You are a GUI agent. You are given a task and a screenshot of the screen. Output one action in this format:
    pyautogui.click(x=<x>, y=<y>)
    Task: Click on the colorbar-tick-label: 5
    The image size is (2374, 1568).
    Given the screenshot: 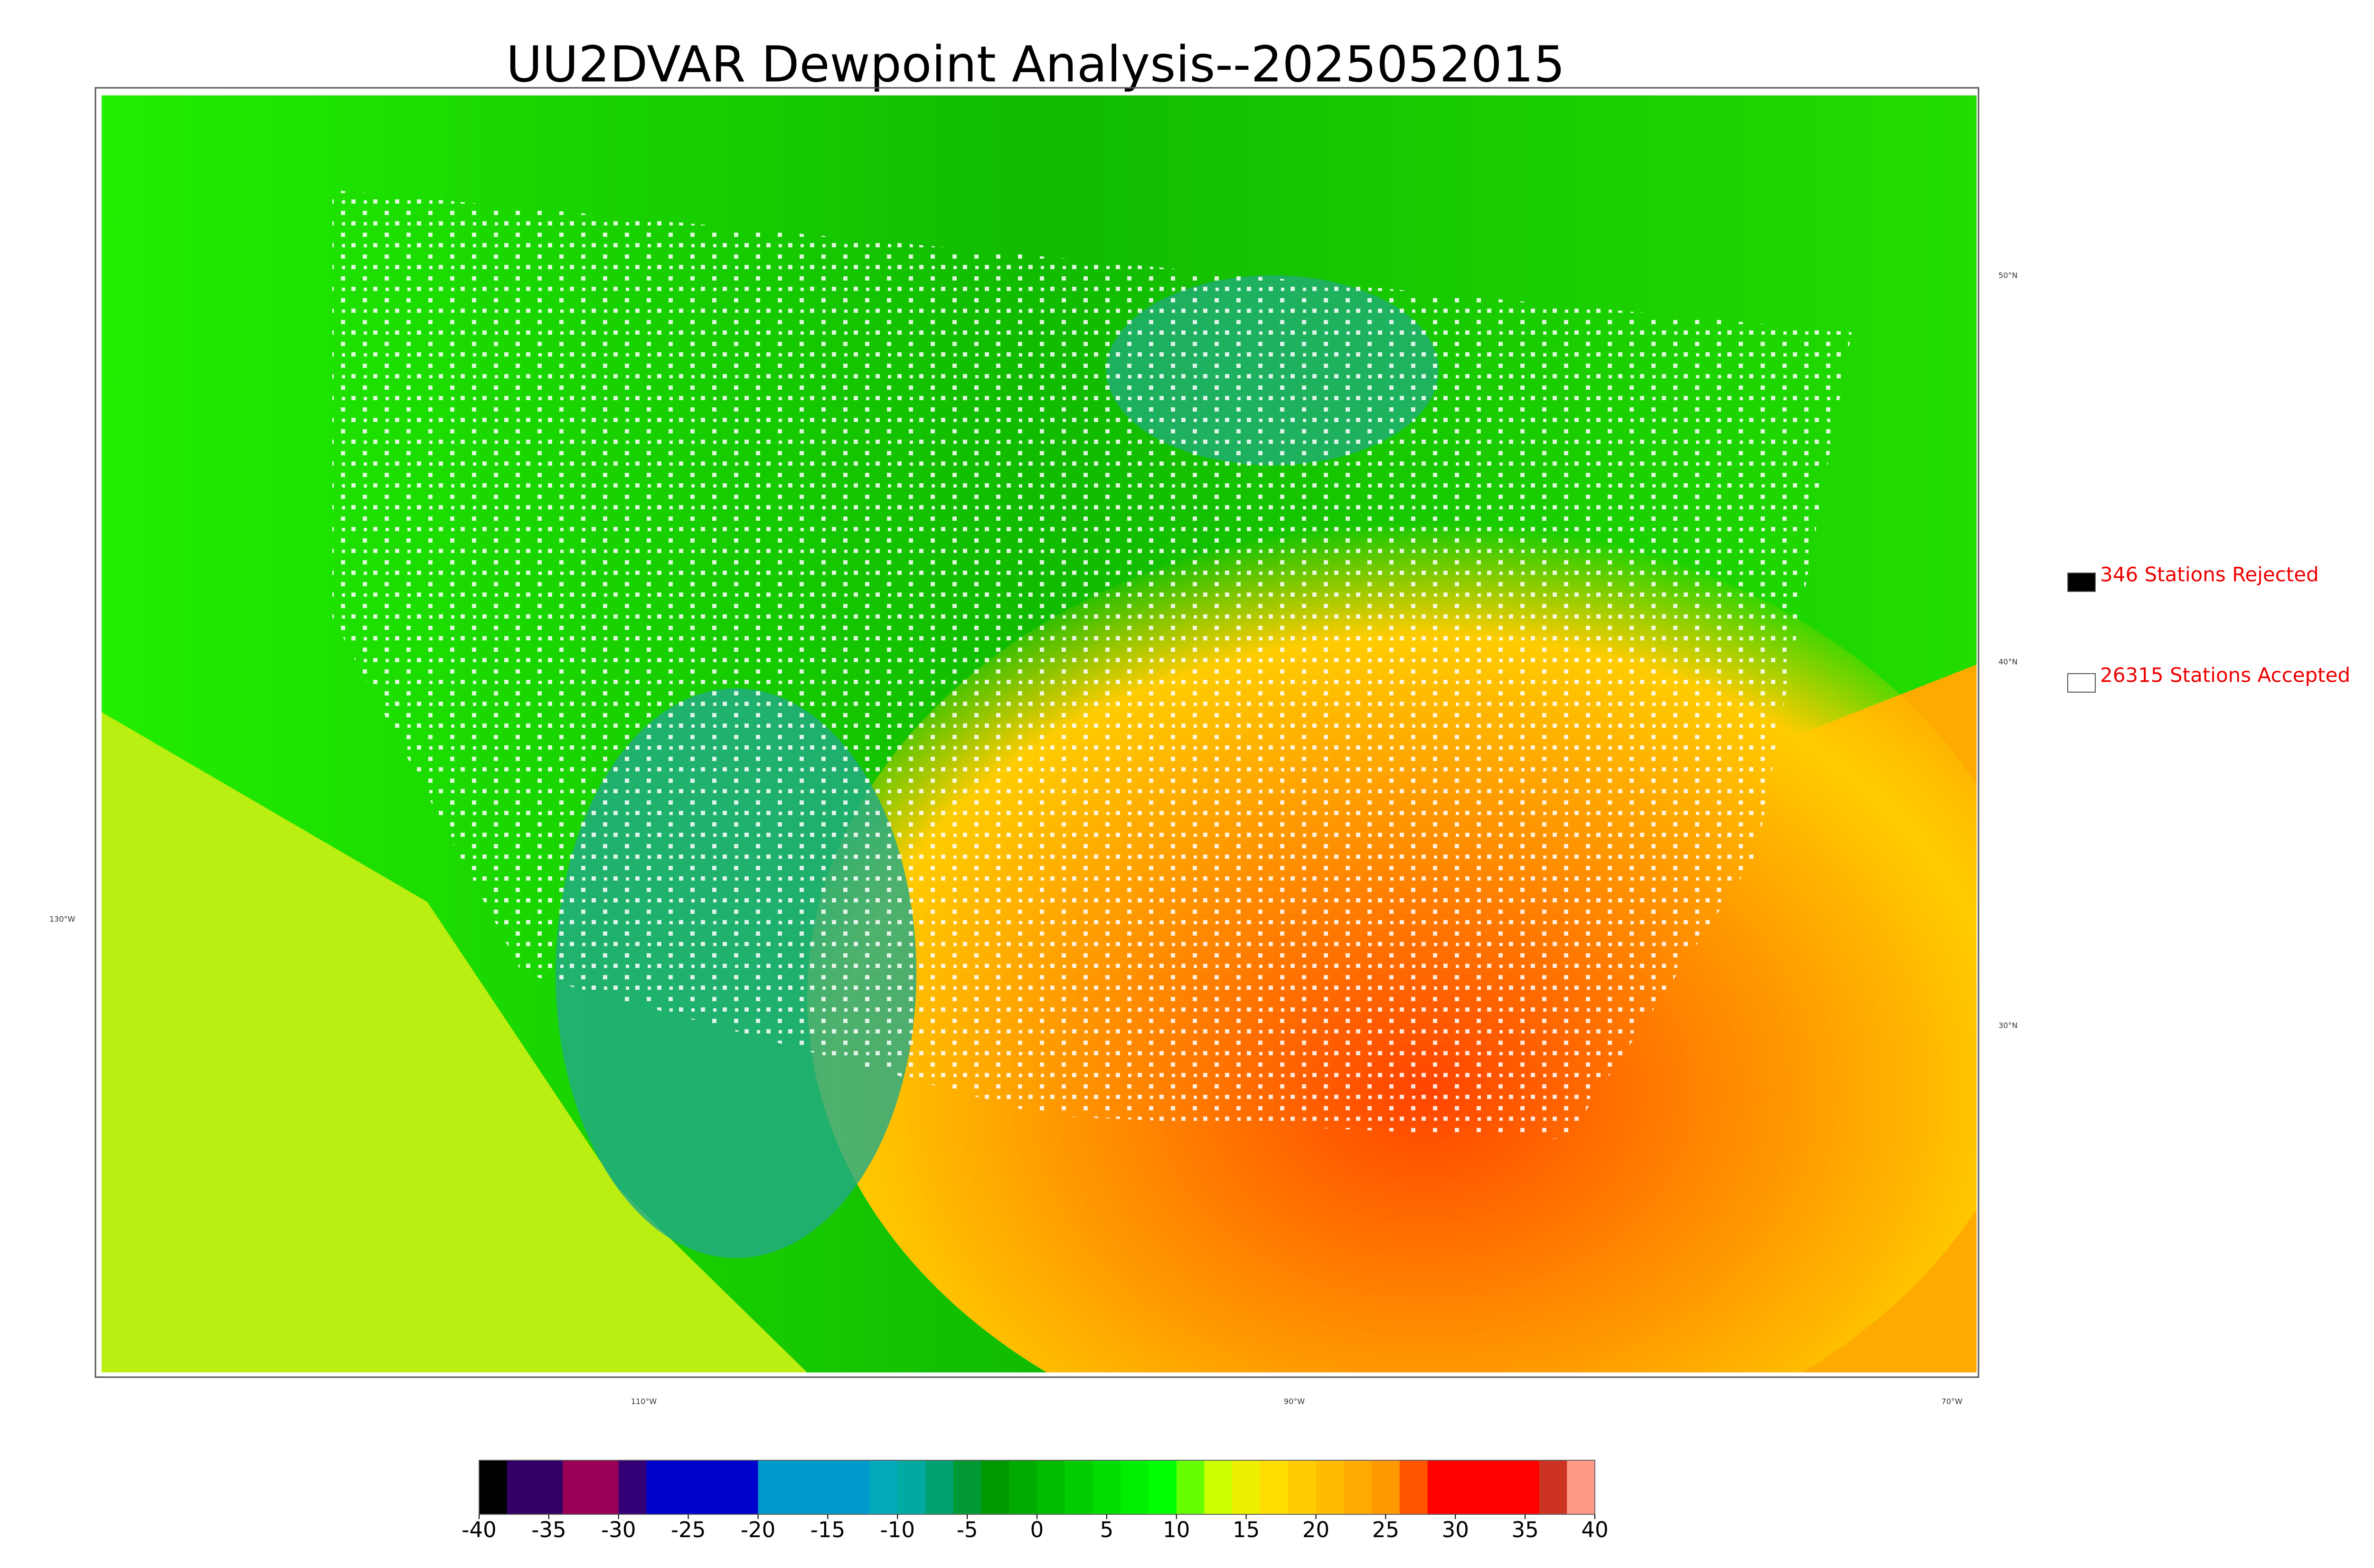 What is the action you would take?
    pyautogui.click(x=1107, y=1530)
    